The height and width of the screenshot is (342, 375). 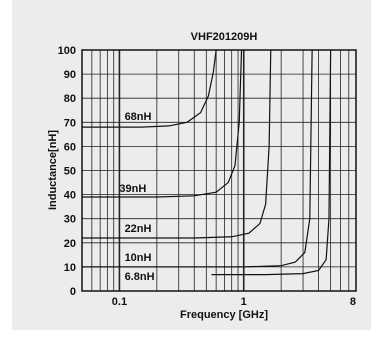 What do you see at coordinates (136, 197) in the screenshot?
I see `series-labels: 68nH 39nH 22nH 10nH 6.8nH` at bounding box center [136, 197].